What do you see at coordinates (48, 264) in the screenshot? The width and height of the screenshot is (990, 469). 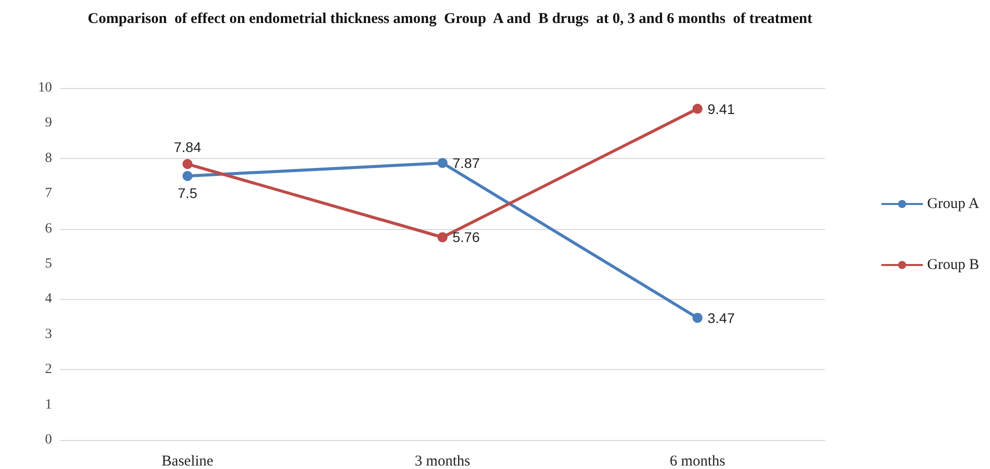 I see `y-tick-label: 5` at bounding box center [48, 264].